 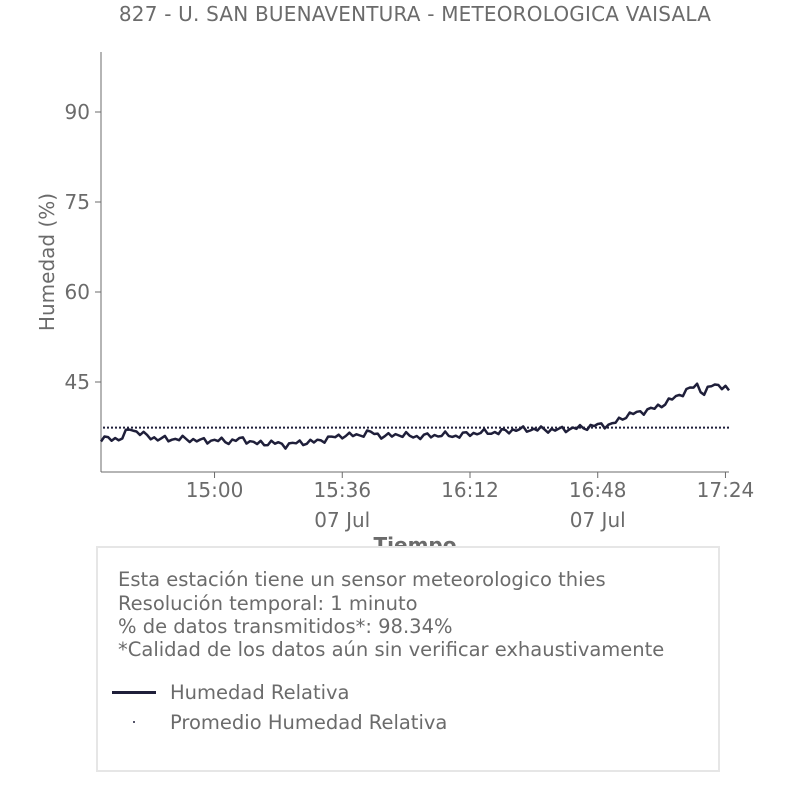 I want to click on y-tick-label: 45, so click(x=77, y=382).